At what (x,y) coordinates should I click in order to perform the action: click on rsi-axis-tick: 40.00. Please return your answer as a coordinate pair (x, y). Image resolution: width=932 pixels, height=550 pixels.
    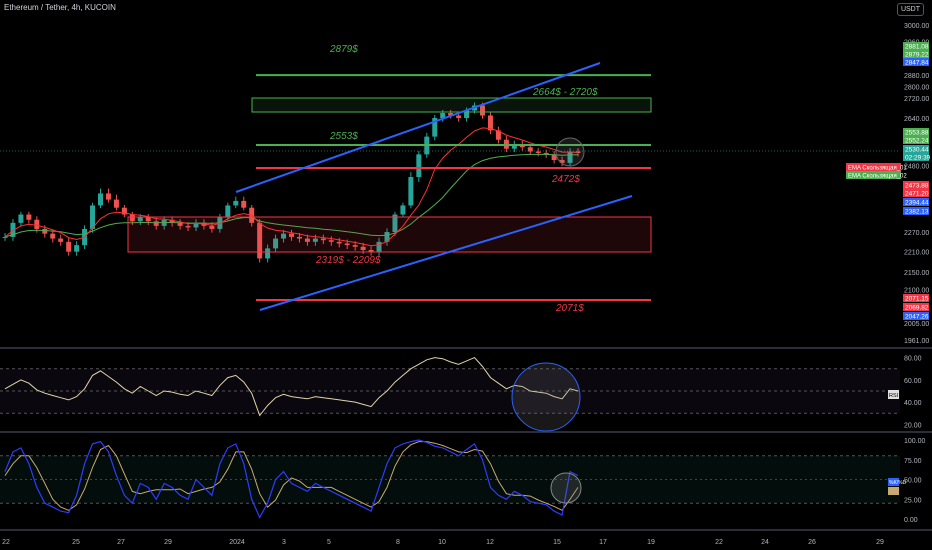
    Looking at the image, I should click on (913, 403).